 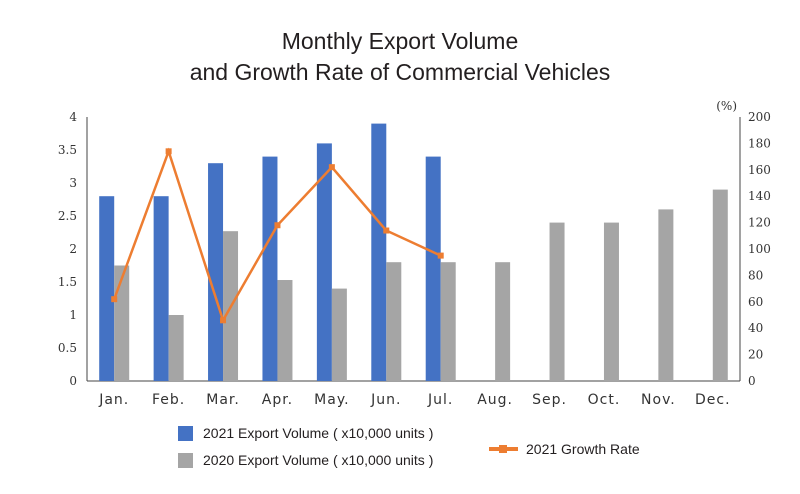 I want to click on y-tick-label: 0, so click(x=73, y=381).